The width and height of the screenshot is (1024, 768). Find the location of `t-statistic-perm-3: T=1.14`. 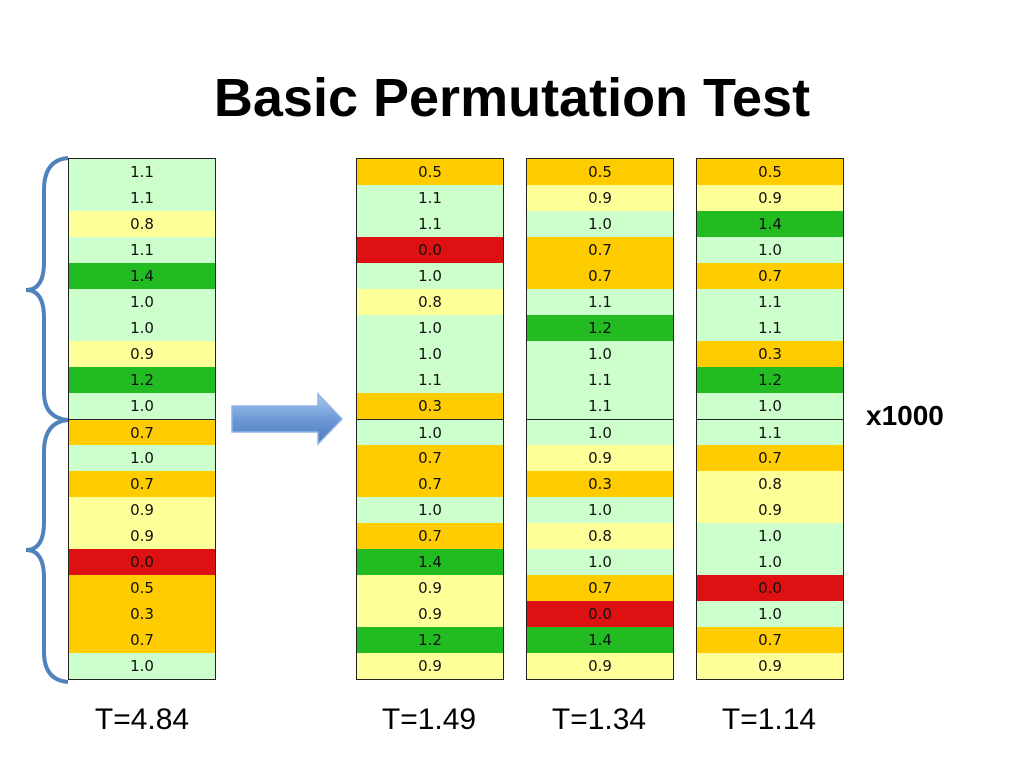

t-statistic-perm-3: T=1.14 is located at coordinates (769, 719).